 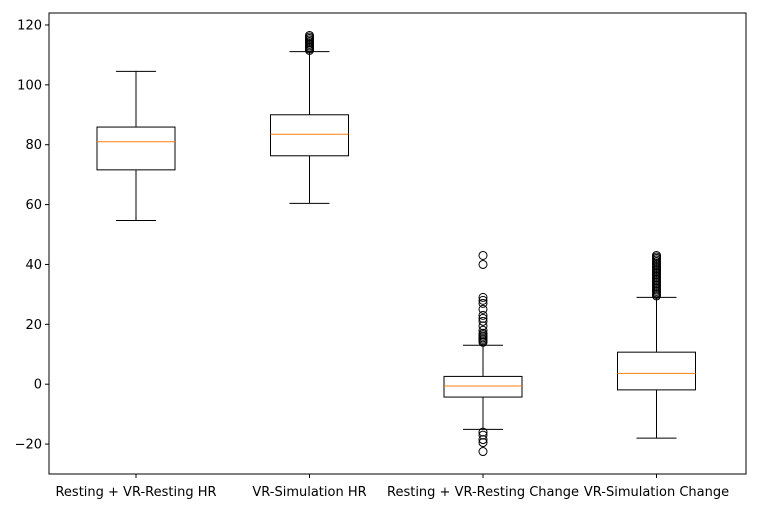 What do you see at coordinates (309, 492) in the screenshot?
I see `x-tick-label: VR-Simulation HR` at bounding box center [309, 492].